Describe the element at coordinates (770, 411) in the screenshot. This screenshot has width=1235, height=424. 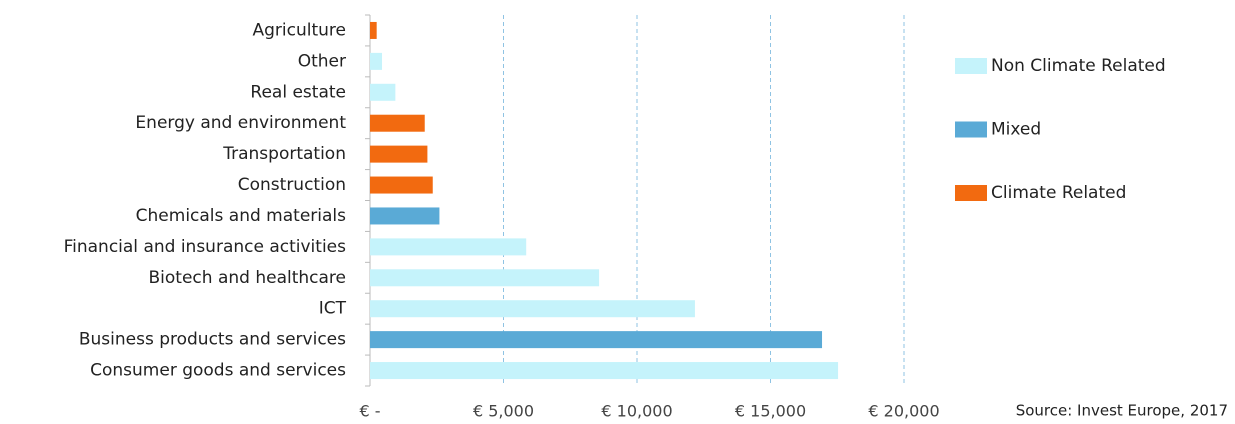
I see `x-tick-label: € 15,000` at that location.